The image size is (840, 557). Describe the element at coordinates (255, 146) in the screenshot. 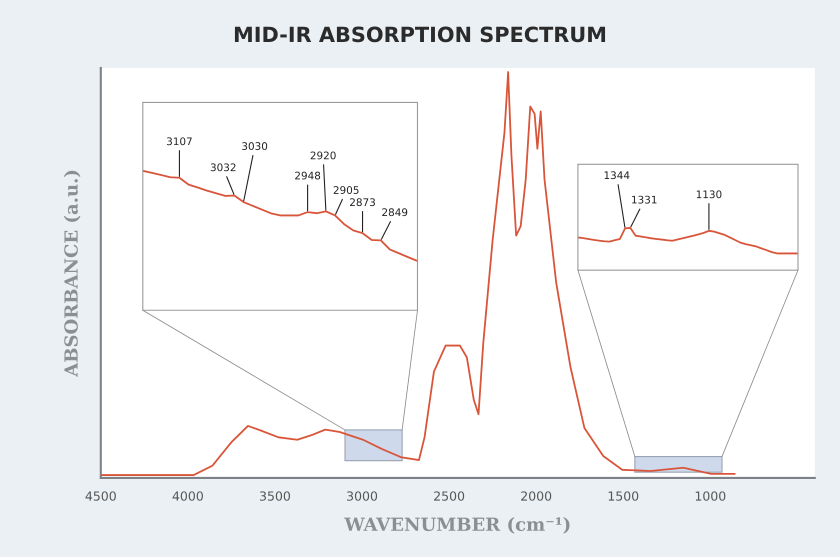

I see `annotation: 3030` at that location.